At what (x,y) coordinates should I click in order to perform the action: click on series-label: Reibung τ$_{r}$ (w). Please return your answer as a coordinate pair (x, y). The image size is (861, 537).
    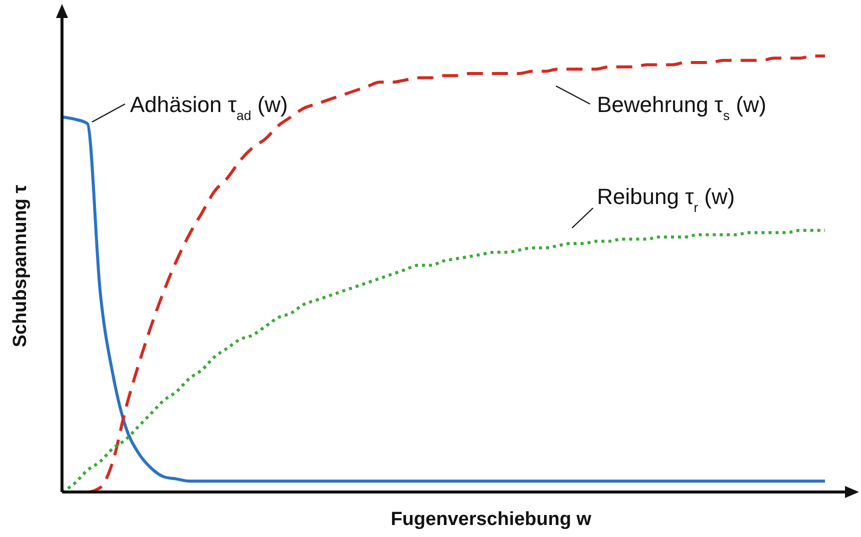
    Looking at the image, I should click on (666, 199).